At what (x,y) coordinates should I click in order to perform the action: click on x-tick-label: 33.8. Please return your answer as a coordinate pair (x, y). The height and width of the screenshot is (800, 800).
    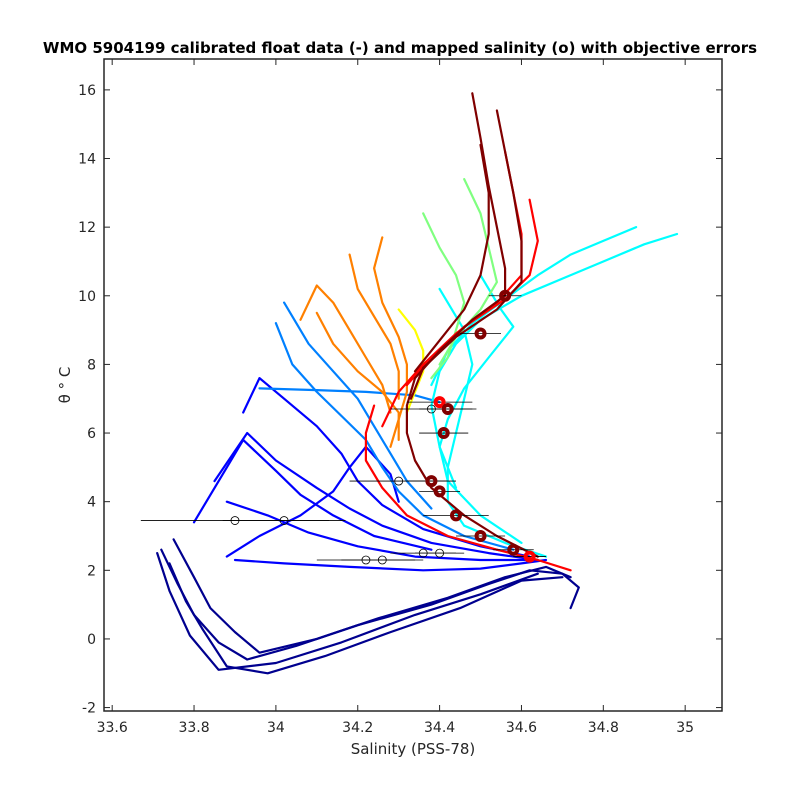
    Looking at the image, I should click on (193, 728).